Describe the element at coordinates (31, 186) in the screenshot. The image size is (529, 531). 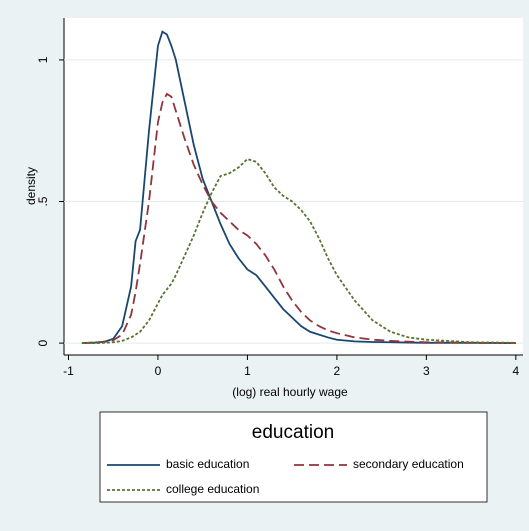
I see `y-axis-title: density` at that location.